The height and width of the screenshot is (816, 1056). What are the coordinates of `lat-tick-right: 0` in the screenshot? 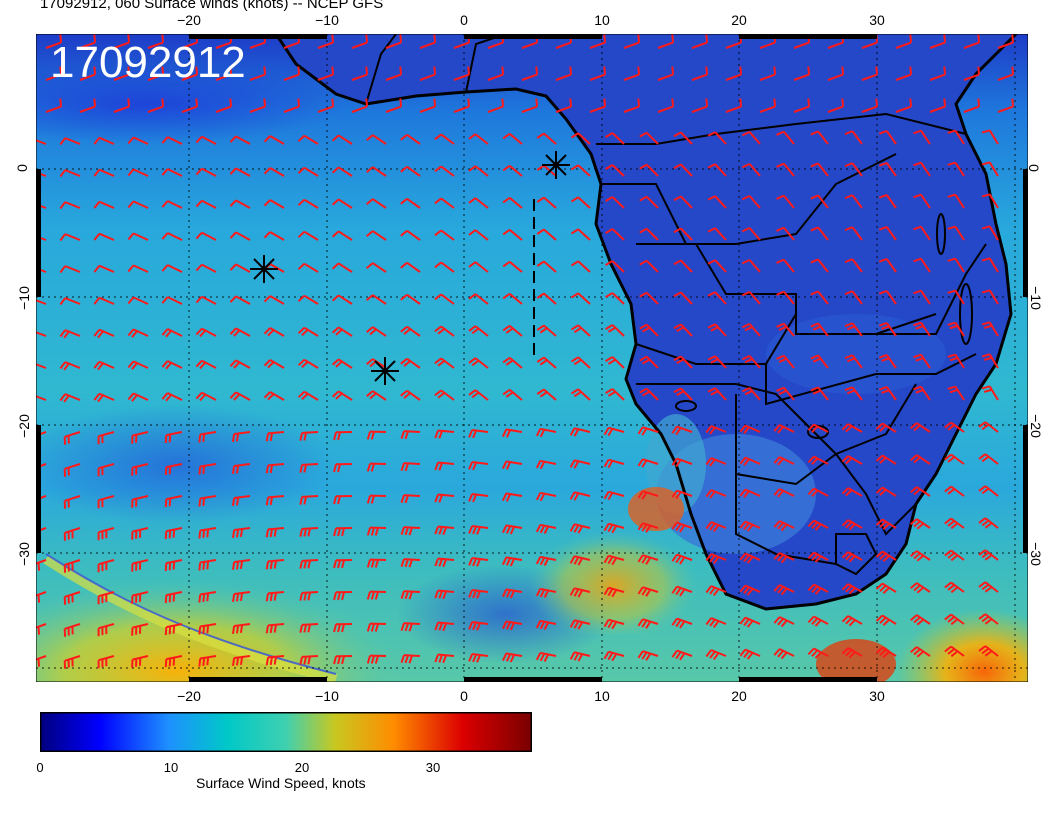 It's located at (1033, 168).